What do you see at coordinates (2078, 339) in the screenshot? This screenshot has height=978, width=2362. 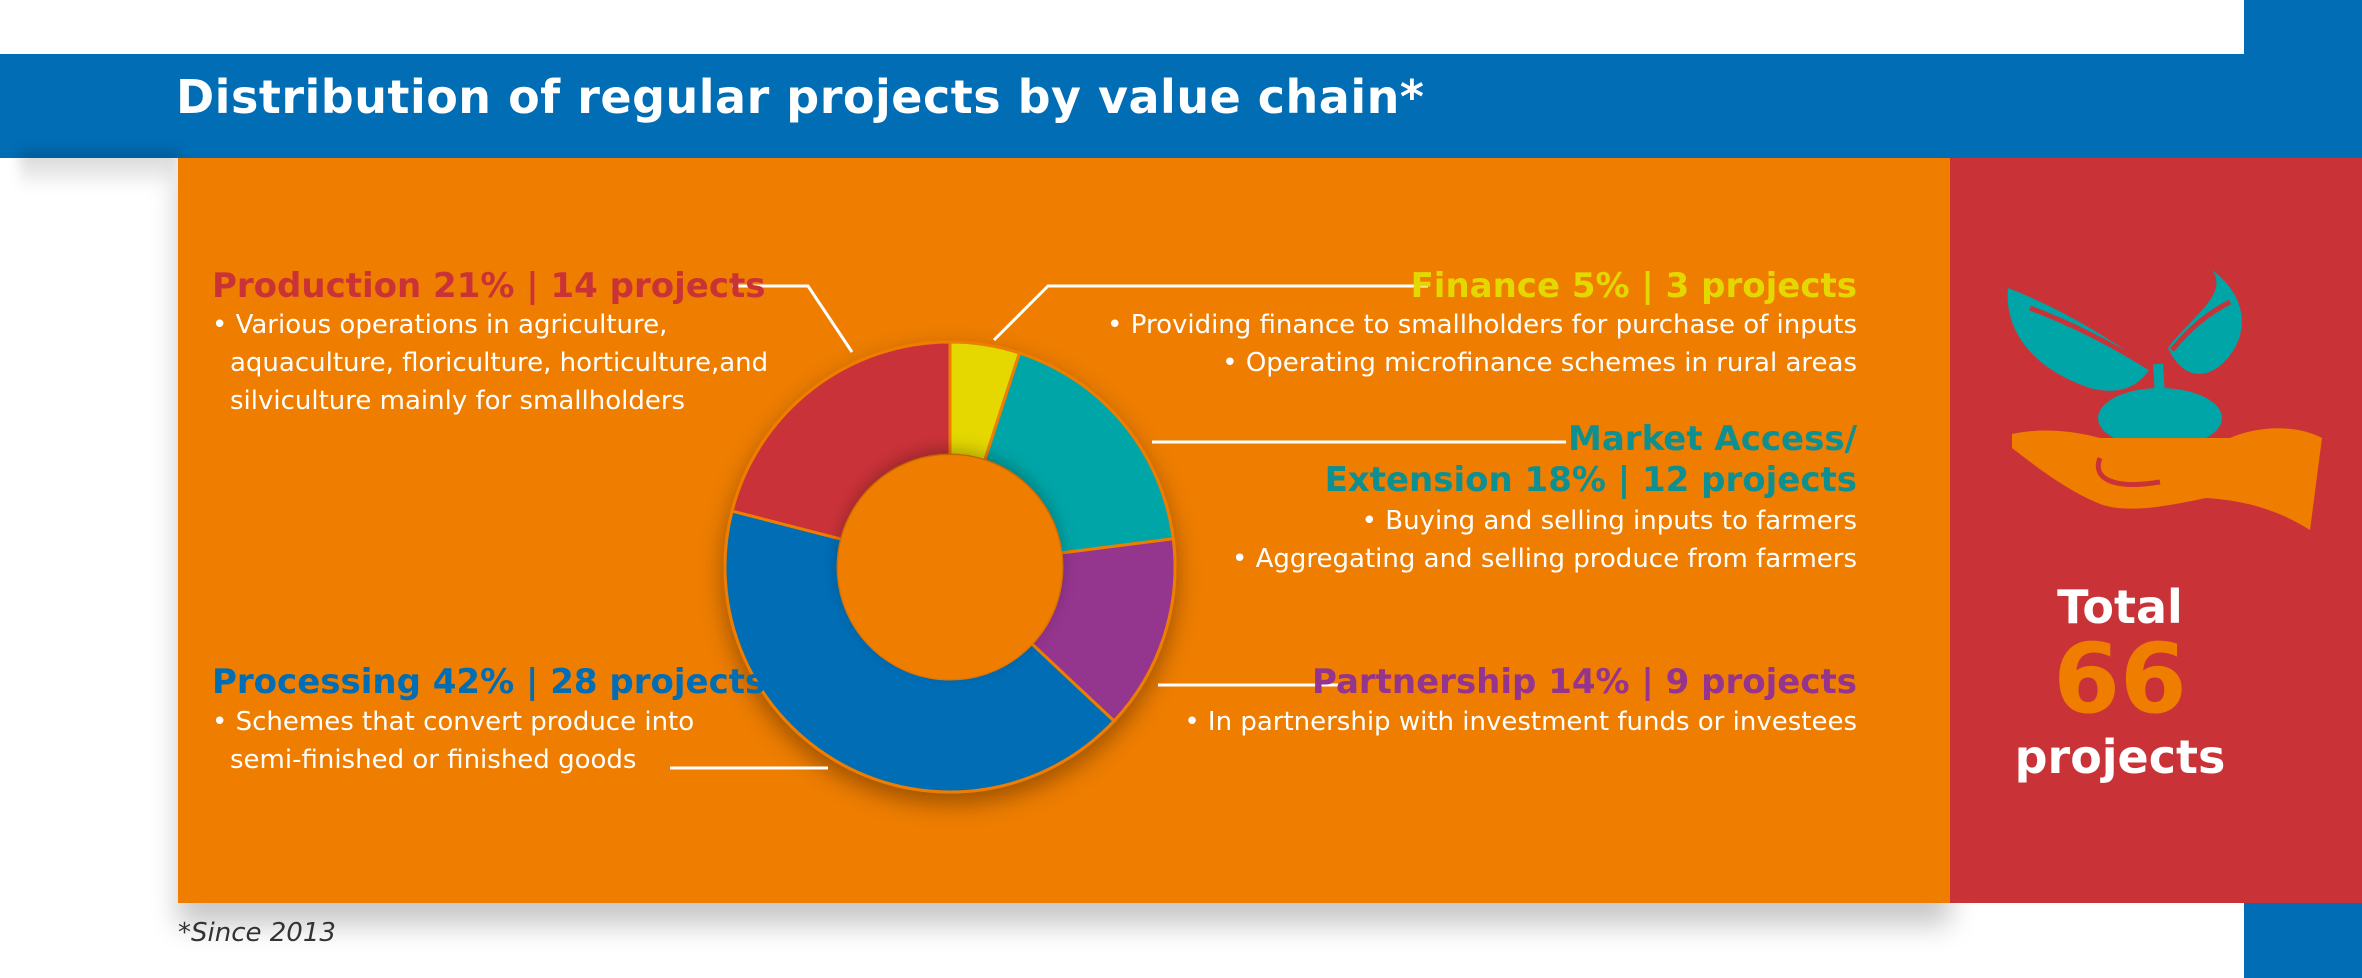 I see `left-leaf-icon` at bounding box center [2078, 339].